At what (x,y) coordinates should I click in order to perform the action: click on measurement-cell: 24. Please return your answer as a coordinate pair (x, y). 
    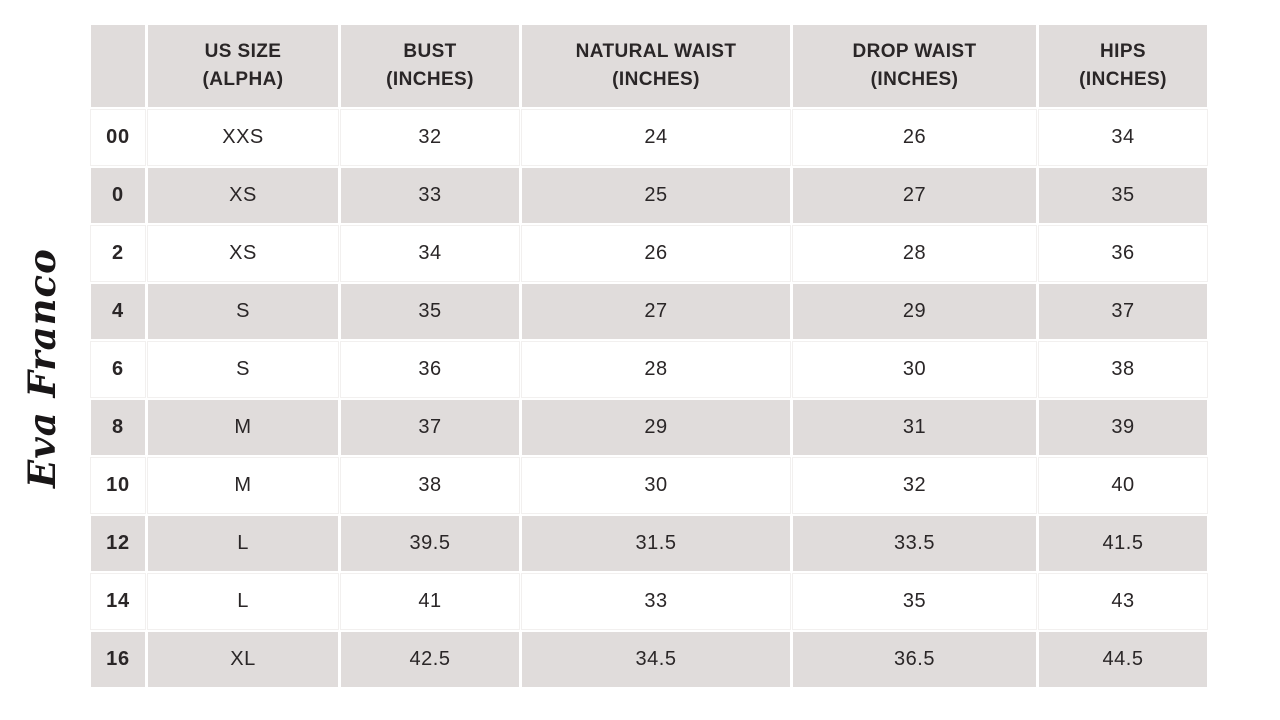
    Looking at the image, I should click on (656, 137).